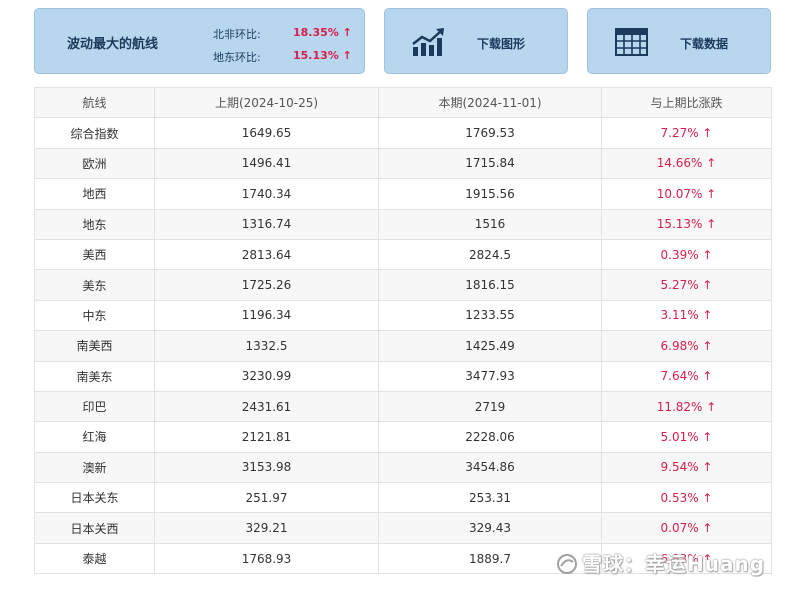 The width and height of the screenshot is (800, 590). I want to click on cell-prev: 1332.5, so click(266, 346).